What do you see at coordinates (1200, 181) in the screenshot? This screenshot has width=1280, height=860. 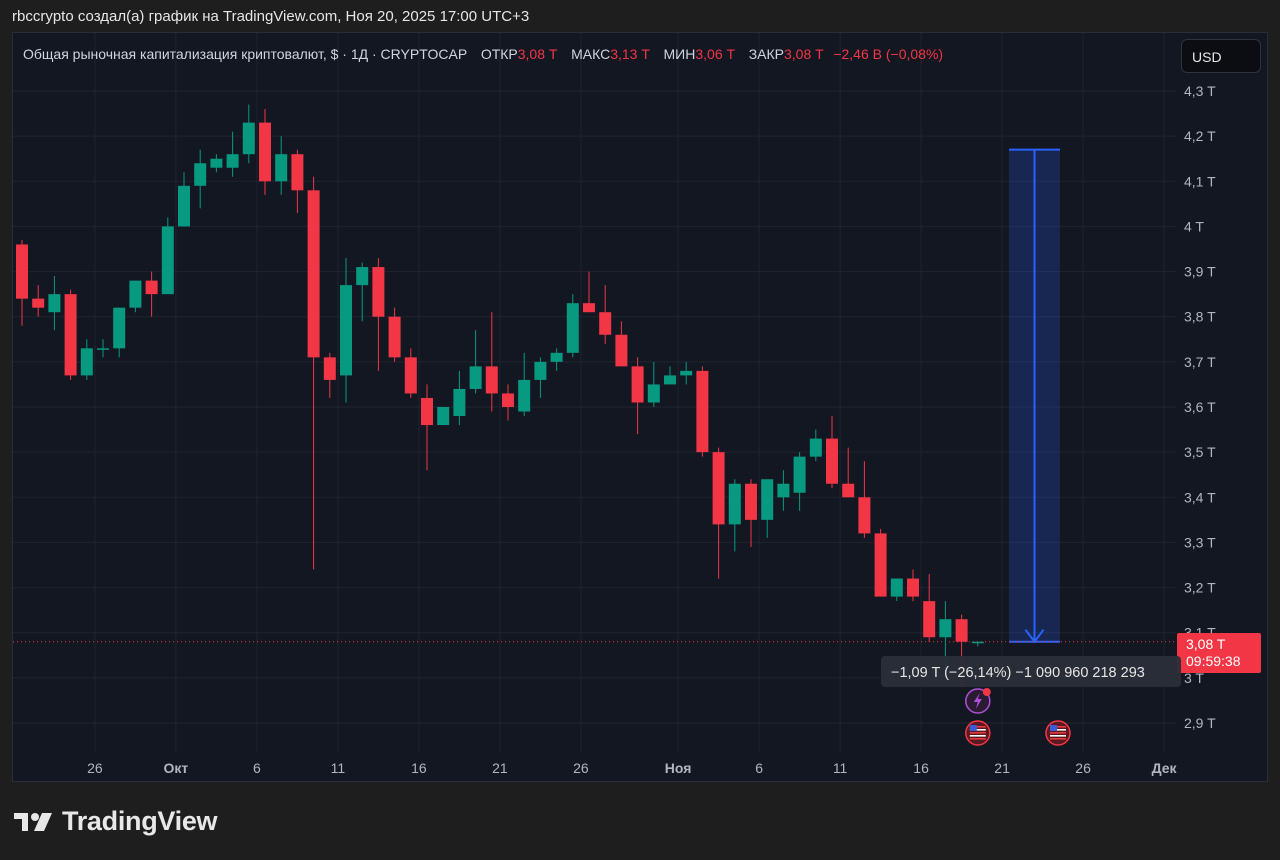 I see `y-tick-label: 4,1 T` at bounding box center [1200, 181].